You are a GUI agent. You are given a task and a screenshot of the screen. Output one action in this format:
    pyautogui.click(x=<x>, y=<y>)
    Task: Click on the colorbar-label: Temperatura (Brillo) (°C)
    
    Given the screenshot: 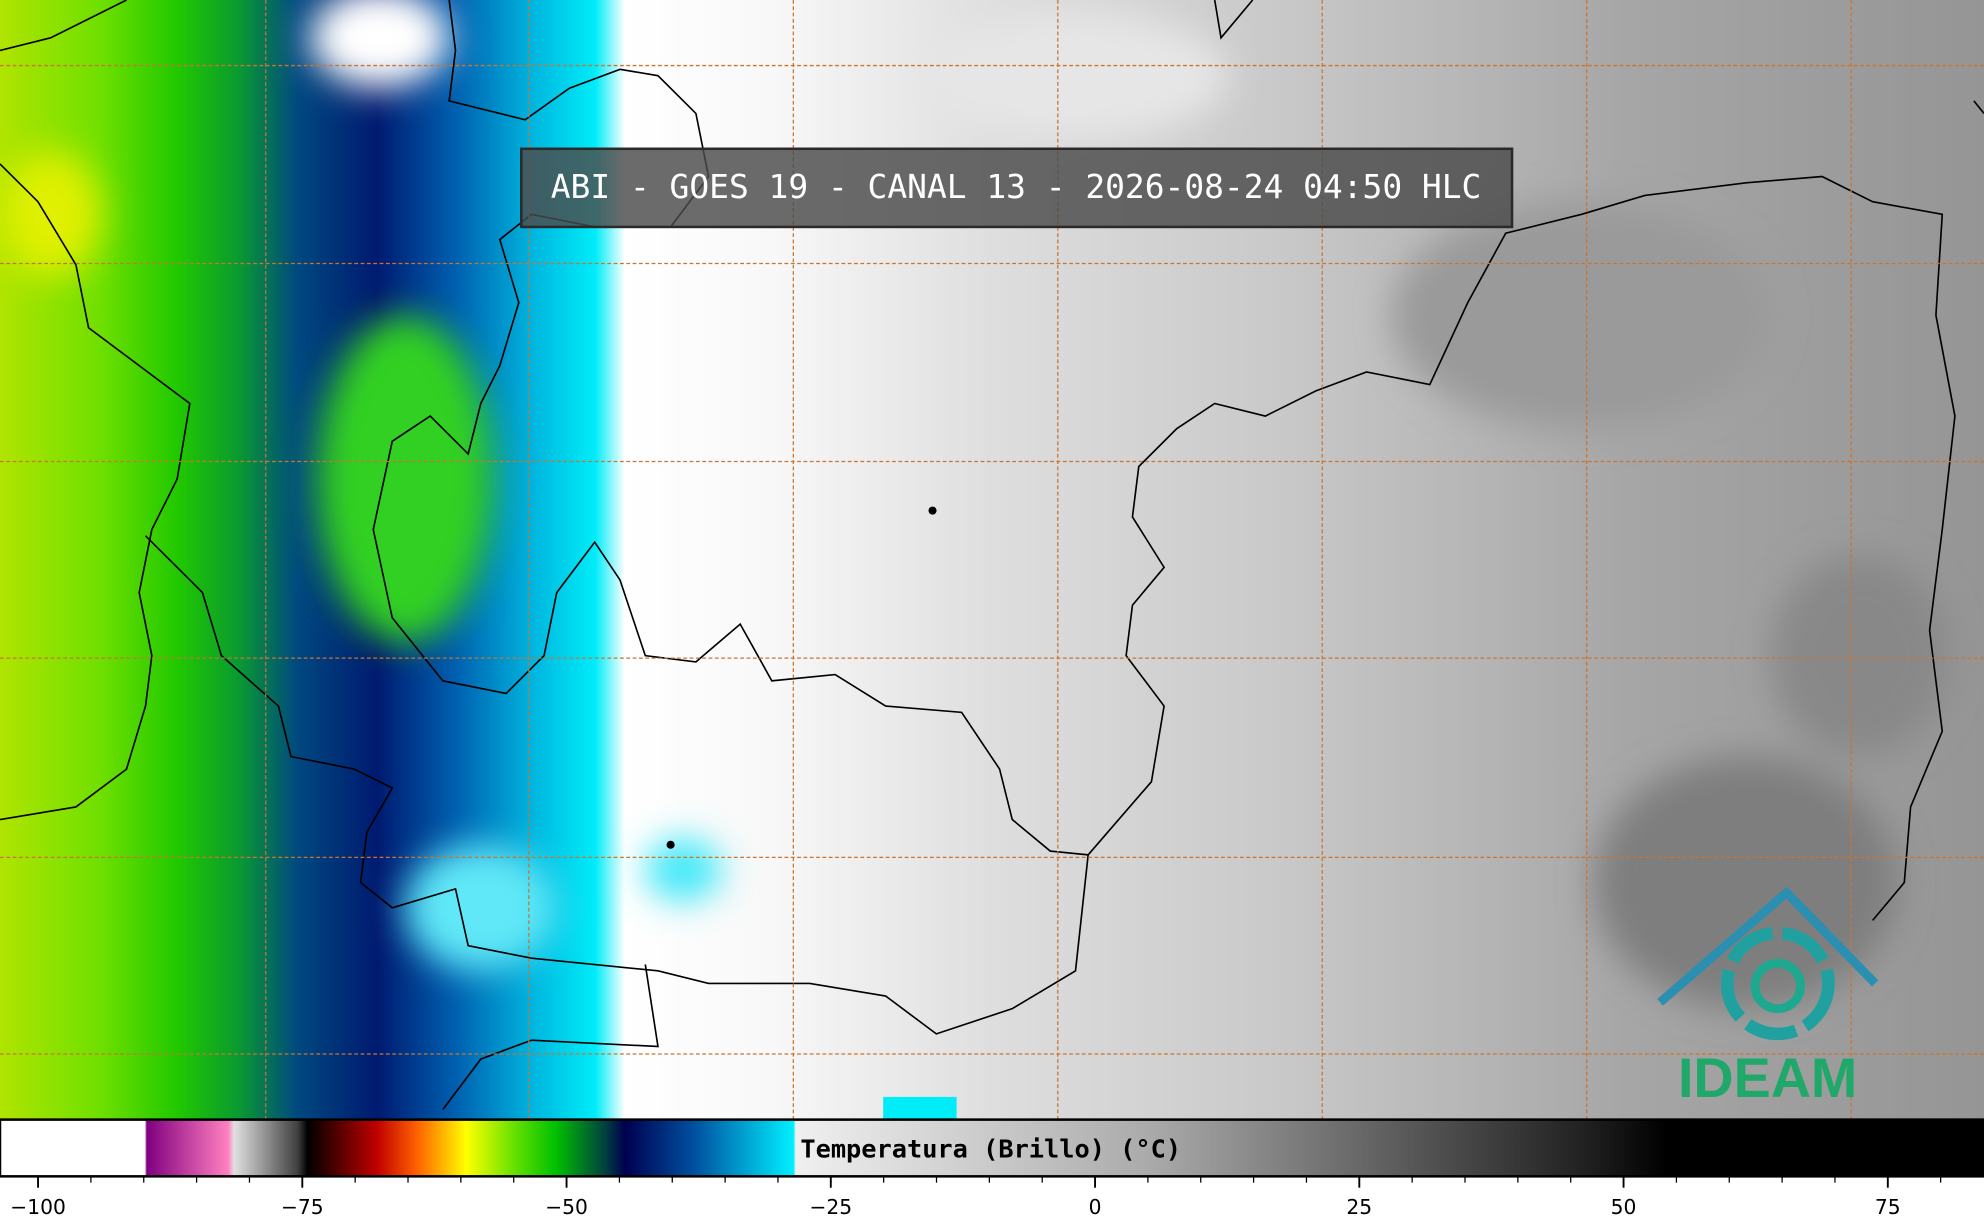 What is the action you would take?
    pyautogui.click(x=990, y=1148)
    